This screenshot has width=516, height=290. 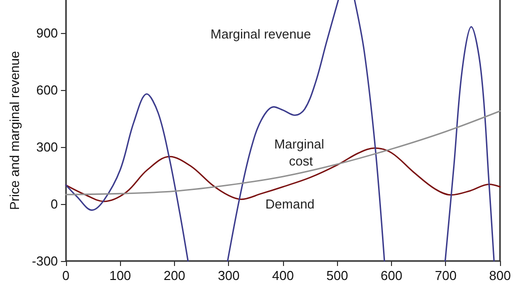 I want to click on series-label: Marginal cost, so click(x=301, y=152).